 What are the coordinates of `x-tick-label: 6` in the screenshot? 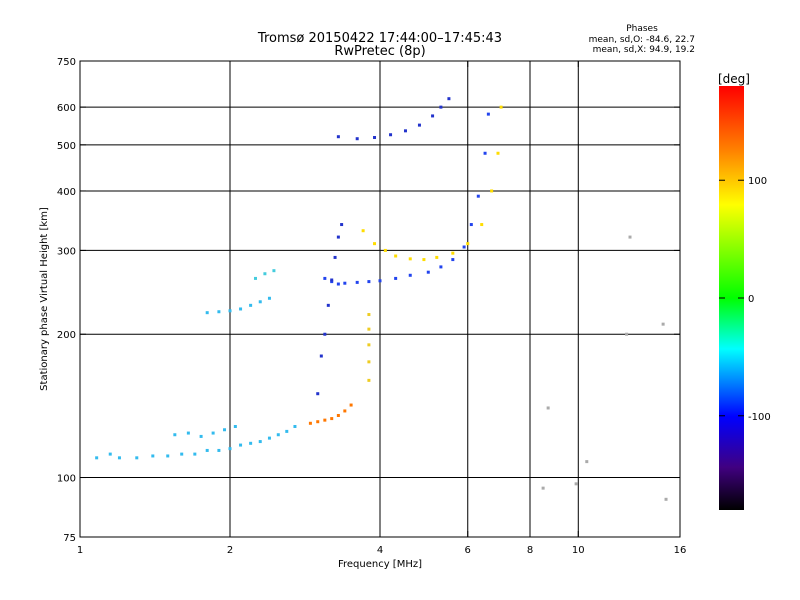 It's located at (468, 550).